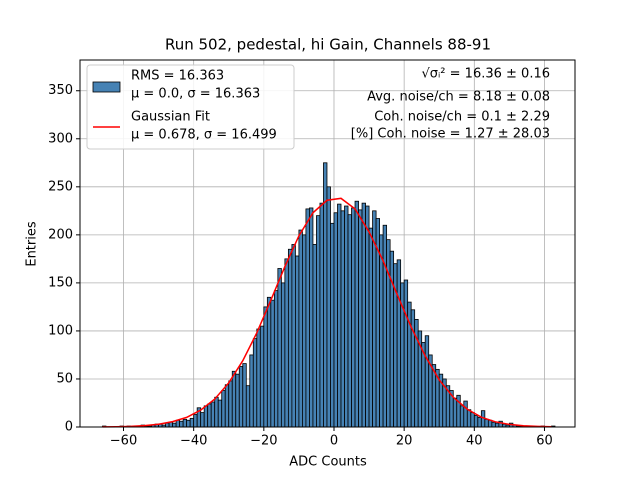 The height and width of the screenshot is (480, 640). What do you see at coordinates (462, 117) in the screenshot?
I see `annotation: Coh. noise/ch = 0.1 ± 2.29` at bounding box center [462, 117].